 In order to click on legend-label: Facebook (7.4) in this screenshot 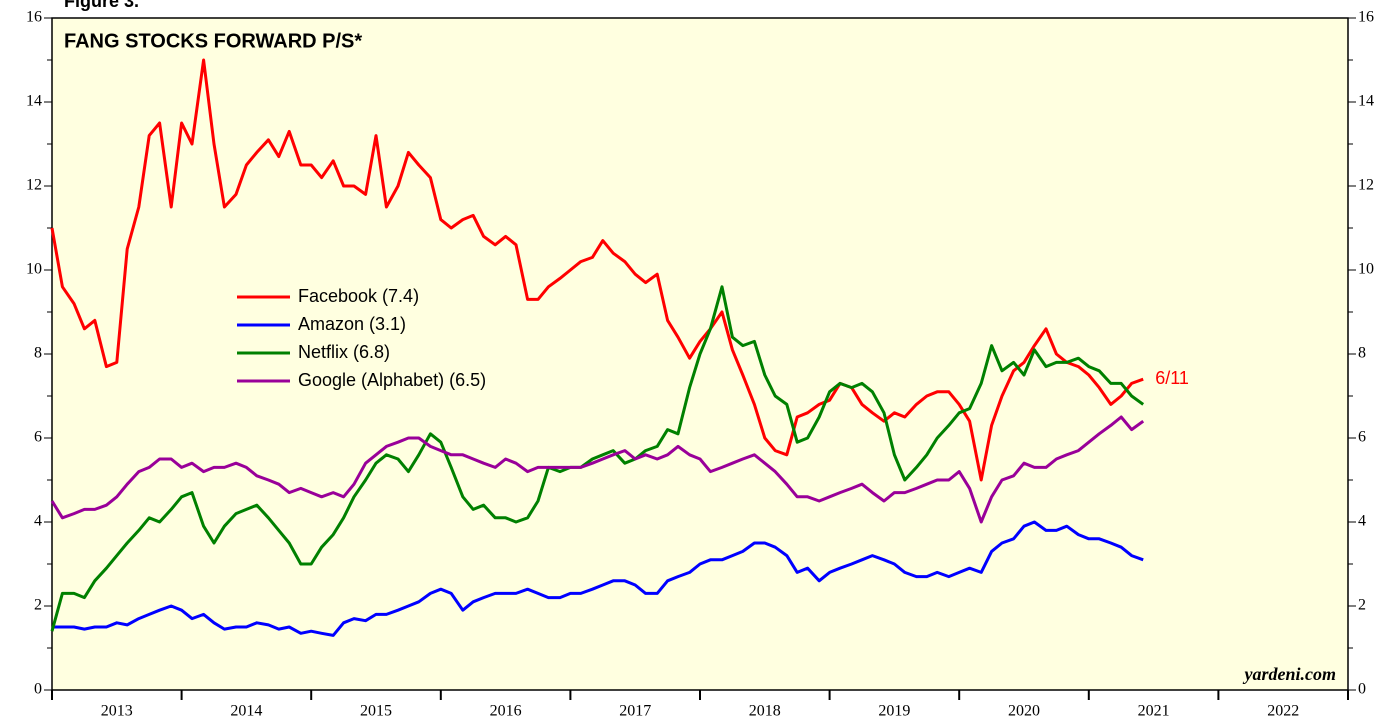, I will do `click(358, 296)`.